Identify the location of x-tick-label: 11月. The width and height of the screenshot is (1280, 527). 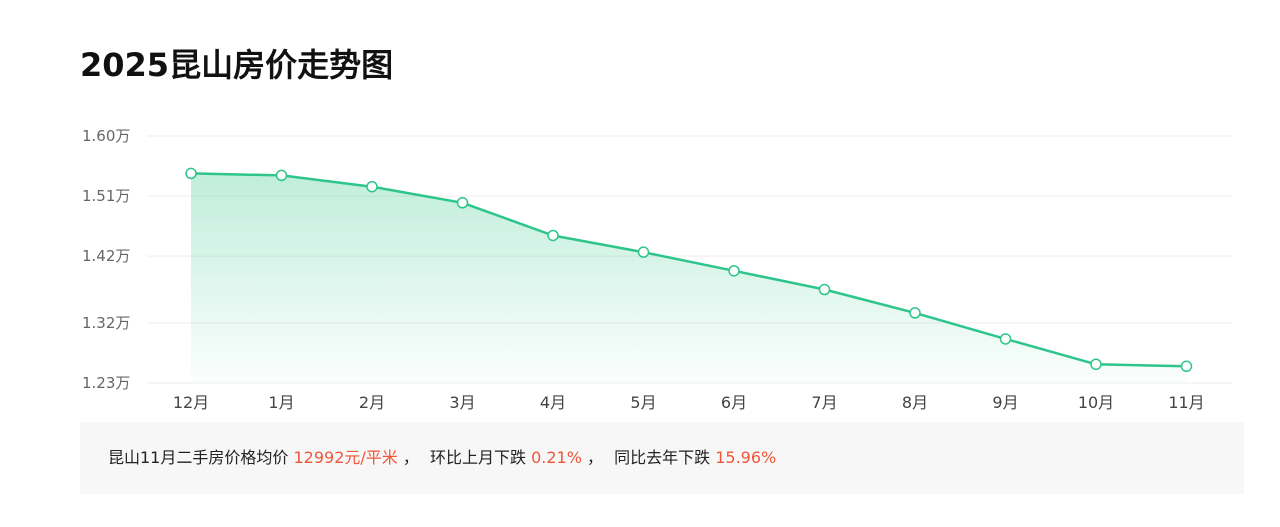
(1186, 402).